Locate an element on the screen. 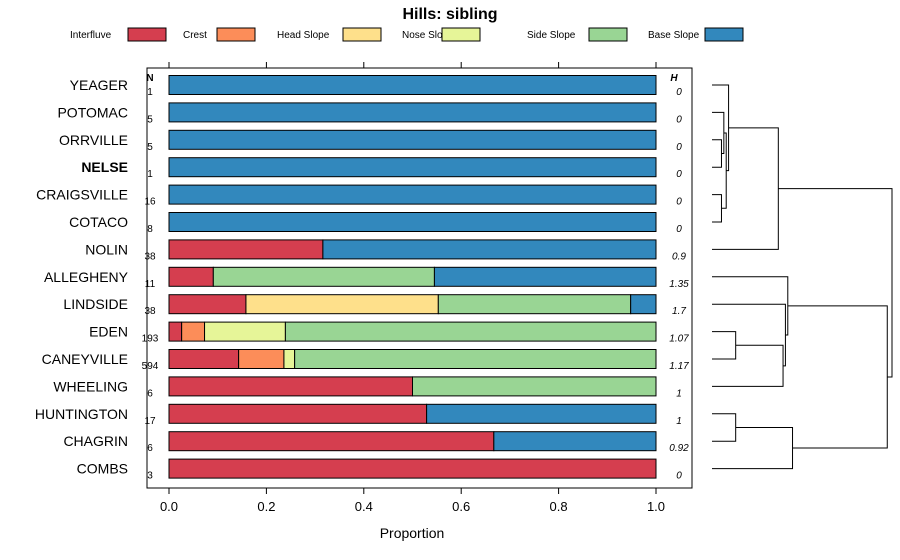  legend-label-4: Side Slope is located at coordinates (551, 35).